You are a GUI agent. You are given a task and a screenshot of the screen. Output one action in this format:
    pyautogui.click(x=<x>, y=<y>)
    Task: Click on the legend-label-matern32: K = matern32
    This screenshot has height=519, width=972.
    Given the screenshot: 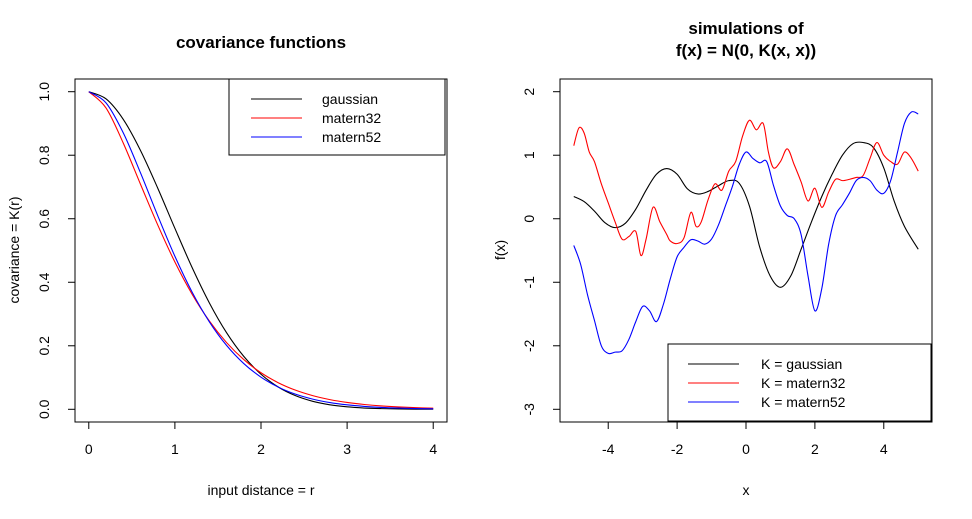 What is the action you would take?
    pyautogui.click(x=803, y=383)
    